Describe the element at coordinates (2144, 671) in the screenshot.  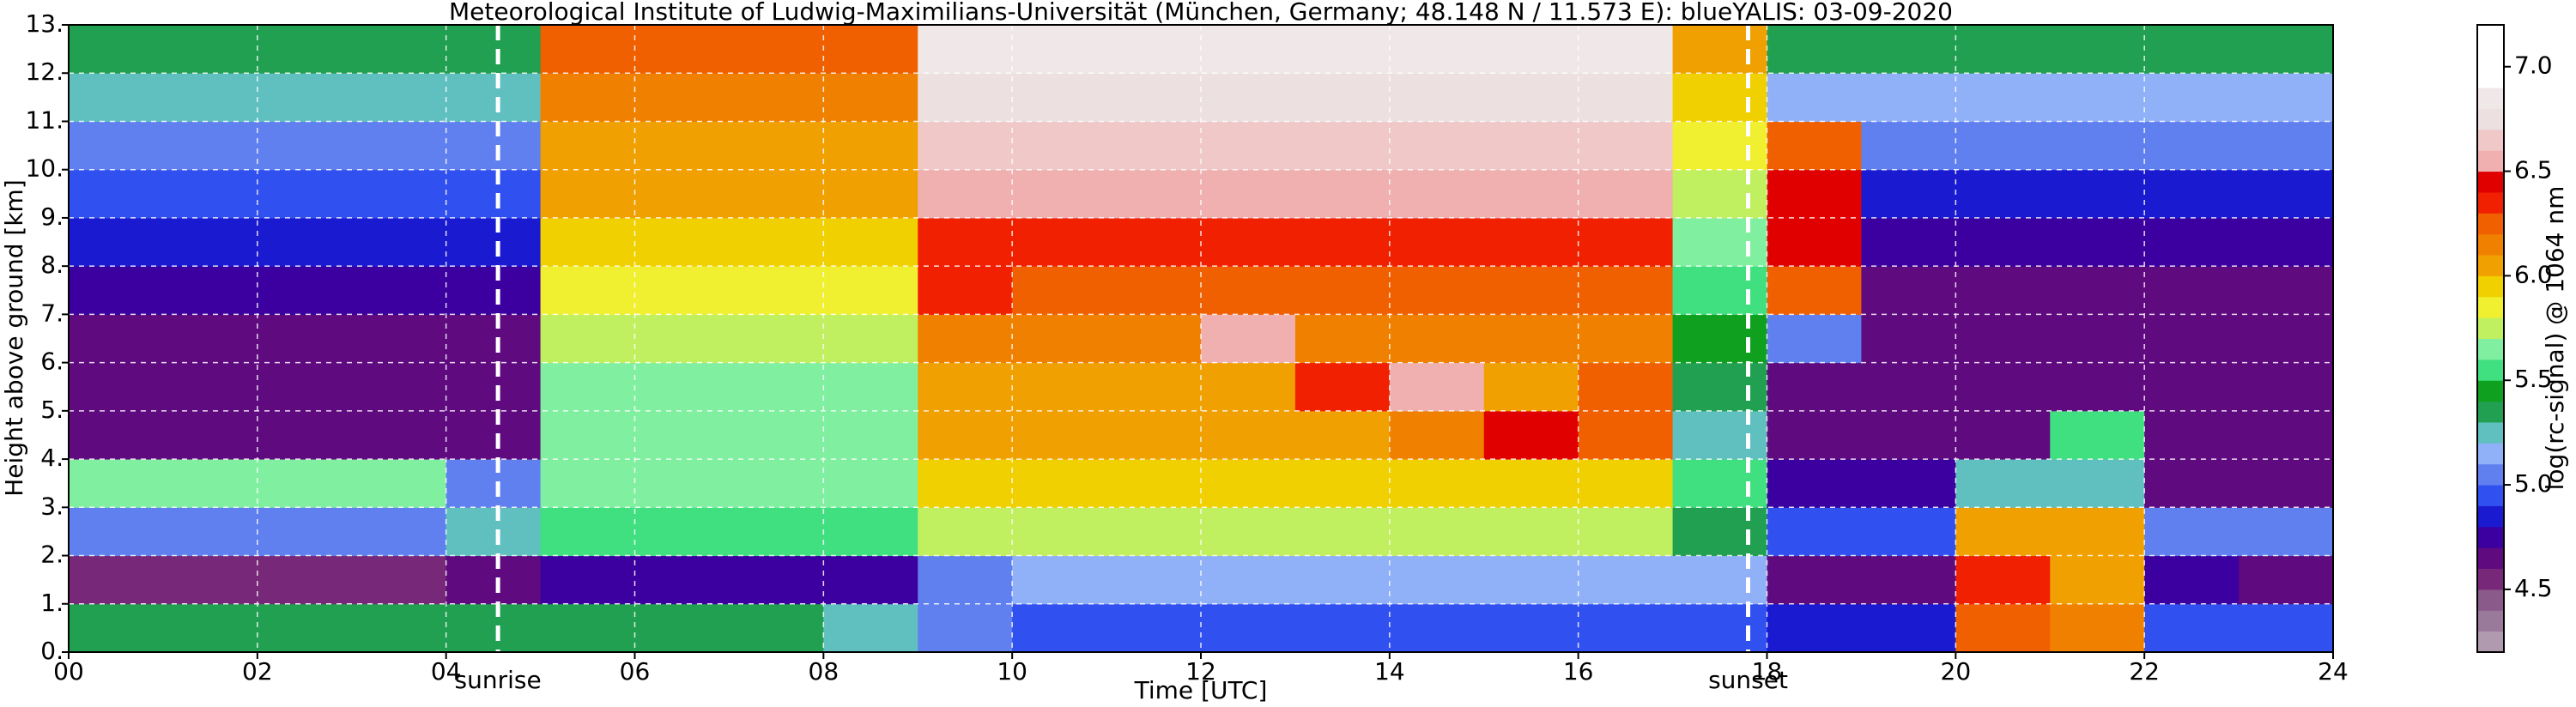
I see `x-tick-label: 22` at that location.